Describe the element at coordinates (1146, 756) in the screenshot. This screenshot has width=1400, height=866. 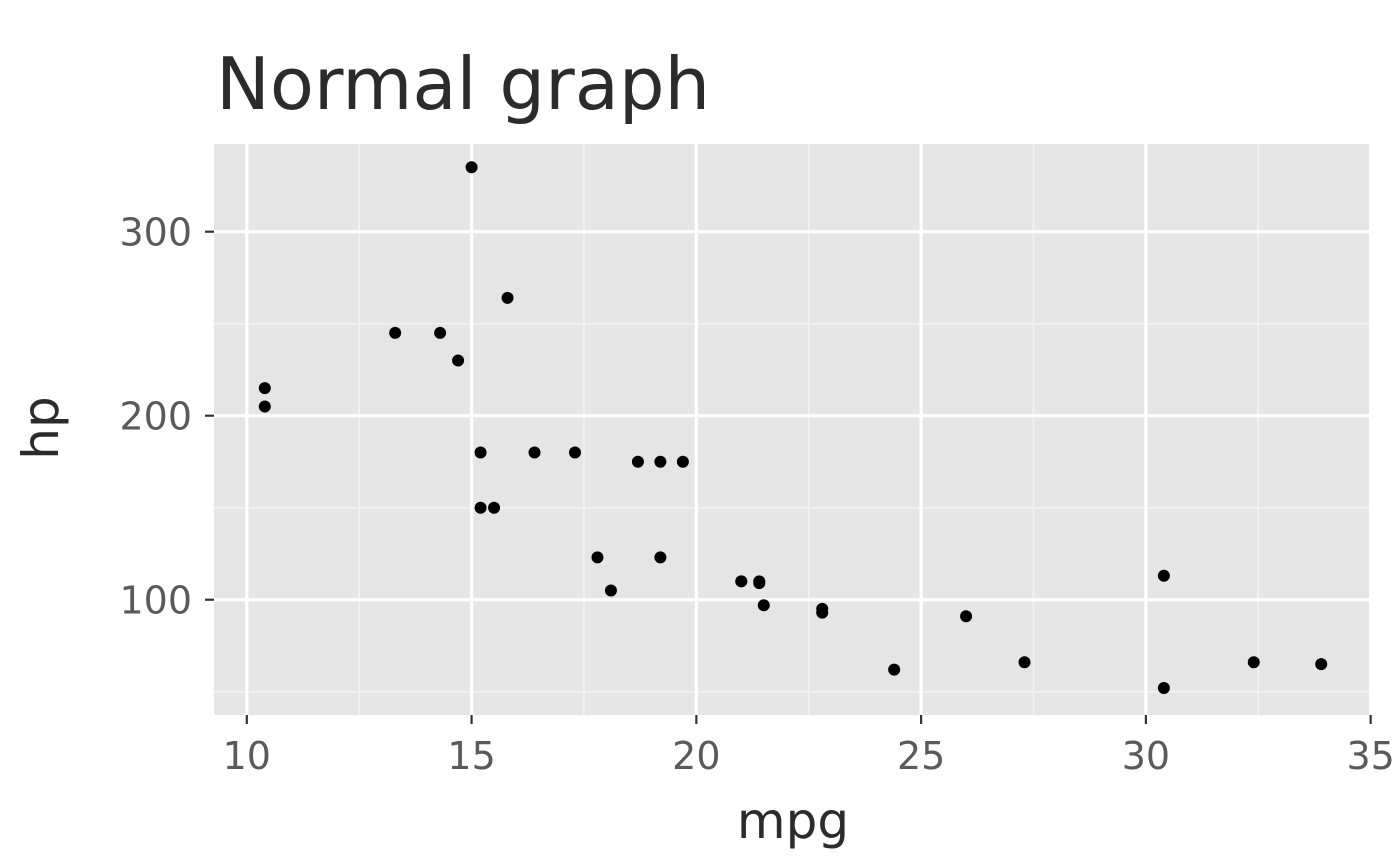
I see `x-tick-label: 30` at that location.